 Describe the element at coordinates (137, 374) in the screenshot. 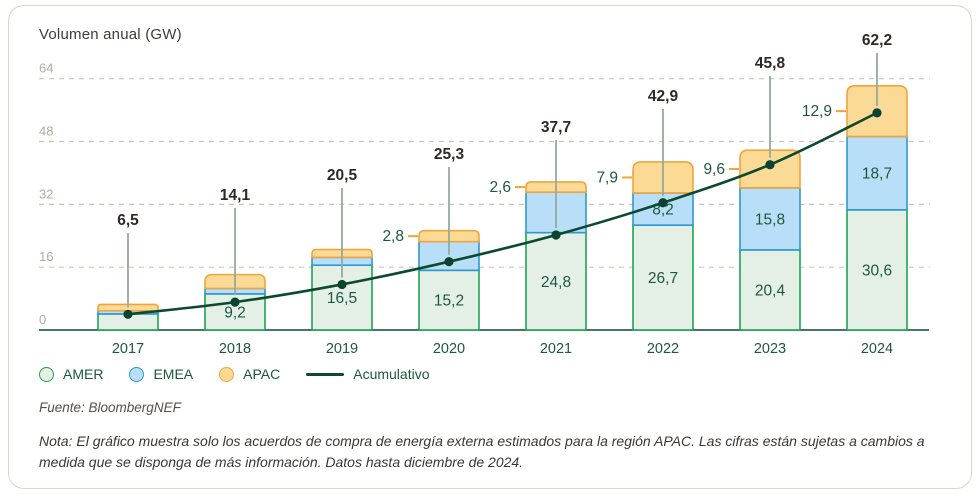

I see `emea-swatch-icon` at that location.